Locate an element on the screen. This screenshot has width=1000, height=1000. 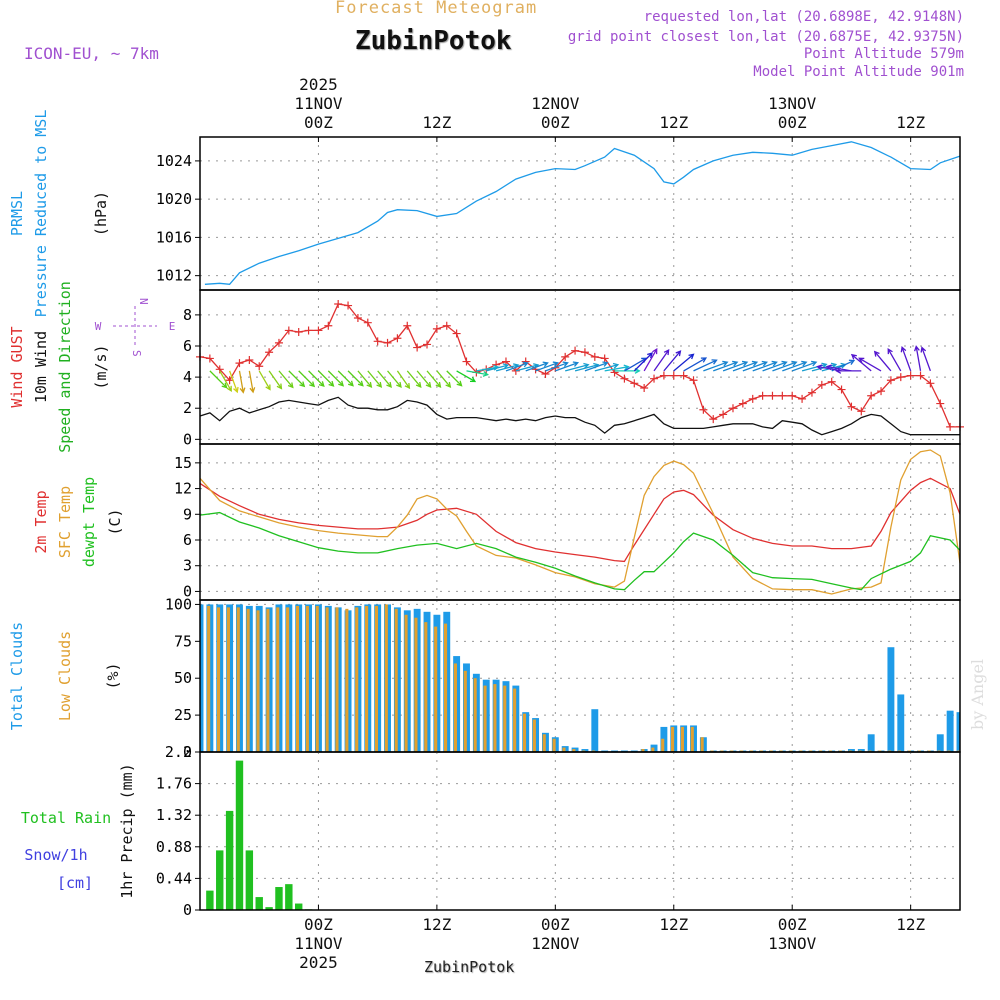
bottom-time-label: 12Z is located at coordinates (910, 924).